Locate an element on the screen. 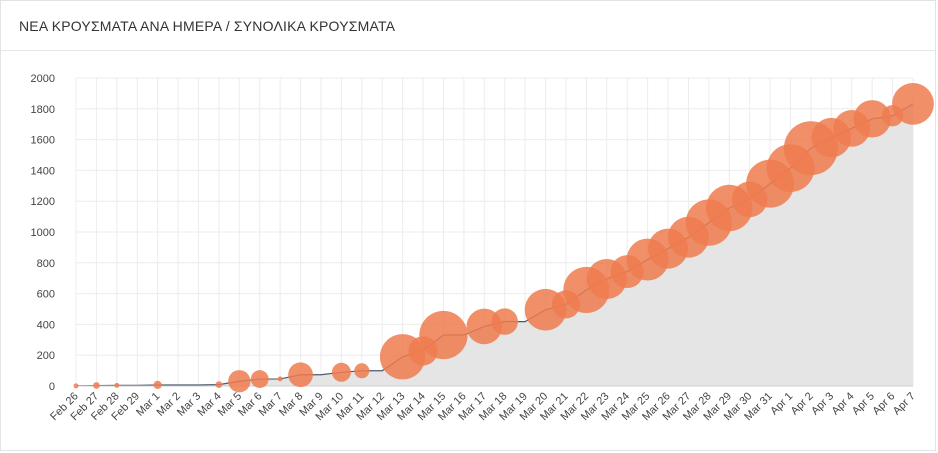 The image size is (938, 453). y-tick-label: 200 is located at coordinates (46, 356).